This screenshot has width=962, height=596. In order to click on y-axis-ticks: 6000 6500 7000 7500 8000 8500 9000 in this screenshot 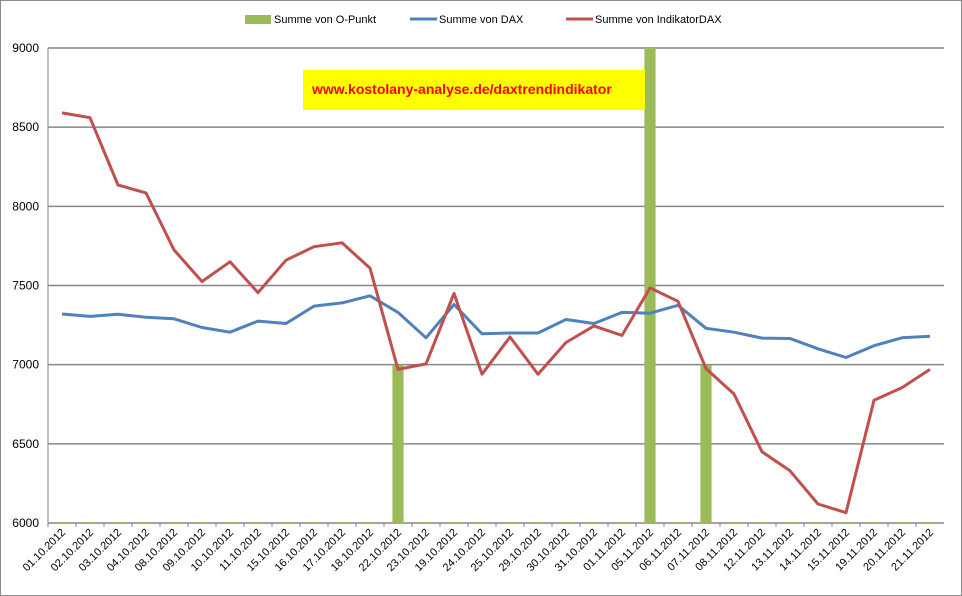, I will do `click(25, 285)`.